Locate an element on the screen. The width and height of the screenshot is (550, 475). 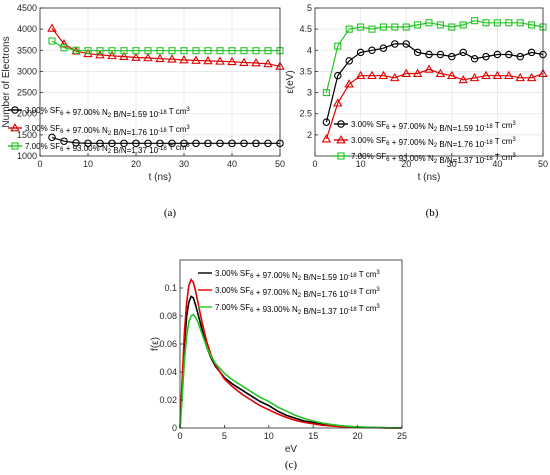
y-tick-label-c-5: 0.1 is located at coordinates (170, 288).